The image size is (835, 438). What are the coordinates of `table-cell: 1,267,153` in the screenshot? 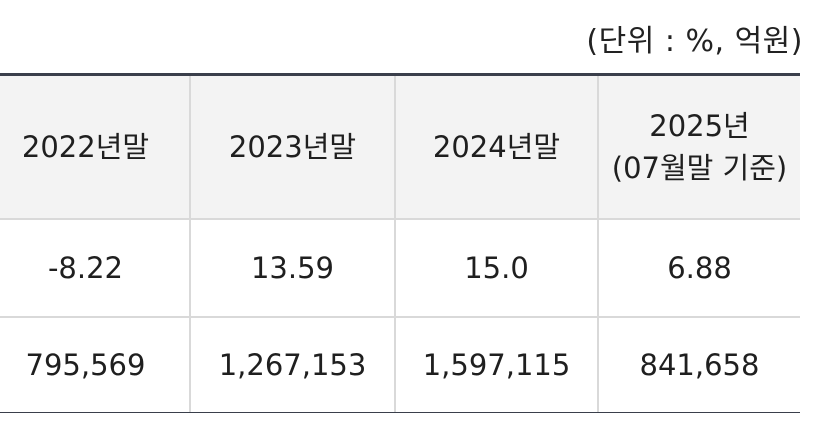 It's located at (292, 364).